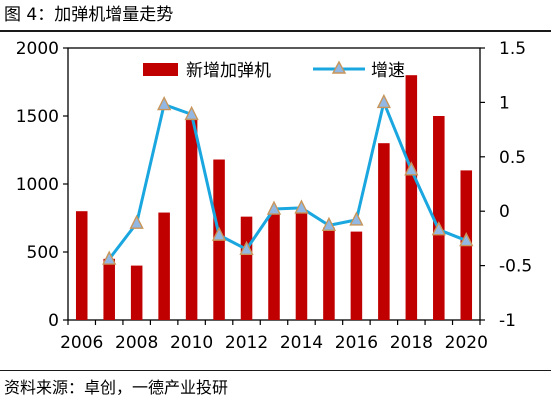  I want to click on growth-point-2011, so click(219, 233).